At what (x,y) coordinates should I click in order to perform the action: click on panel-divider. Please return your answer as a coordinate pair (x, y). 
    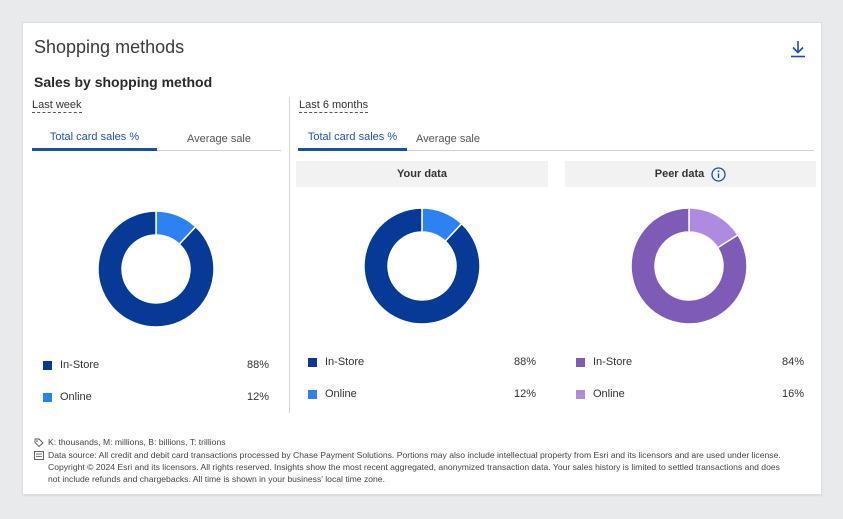
    Looking at the image, I should click on (289, 255).